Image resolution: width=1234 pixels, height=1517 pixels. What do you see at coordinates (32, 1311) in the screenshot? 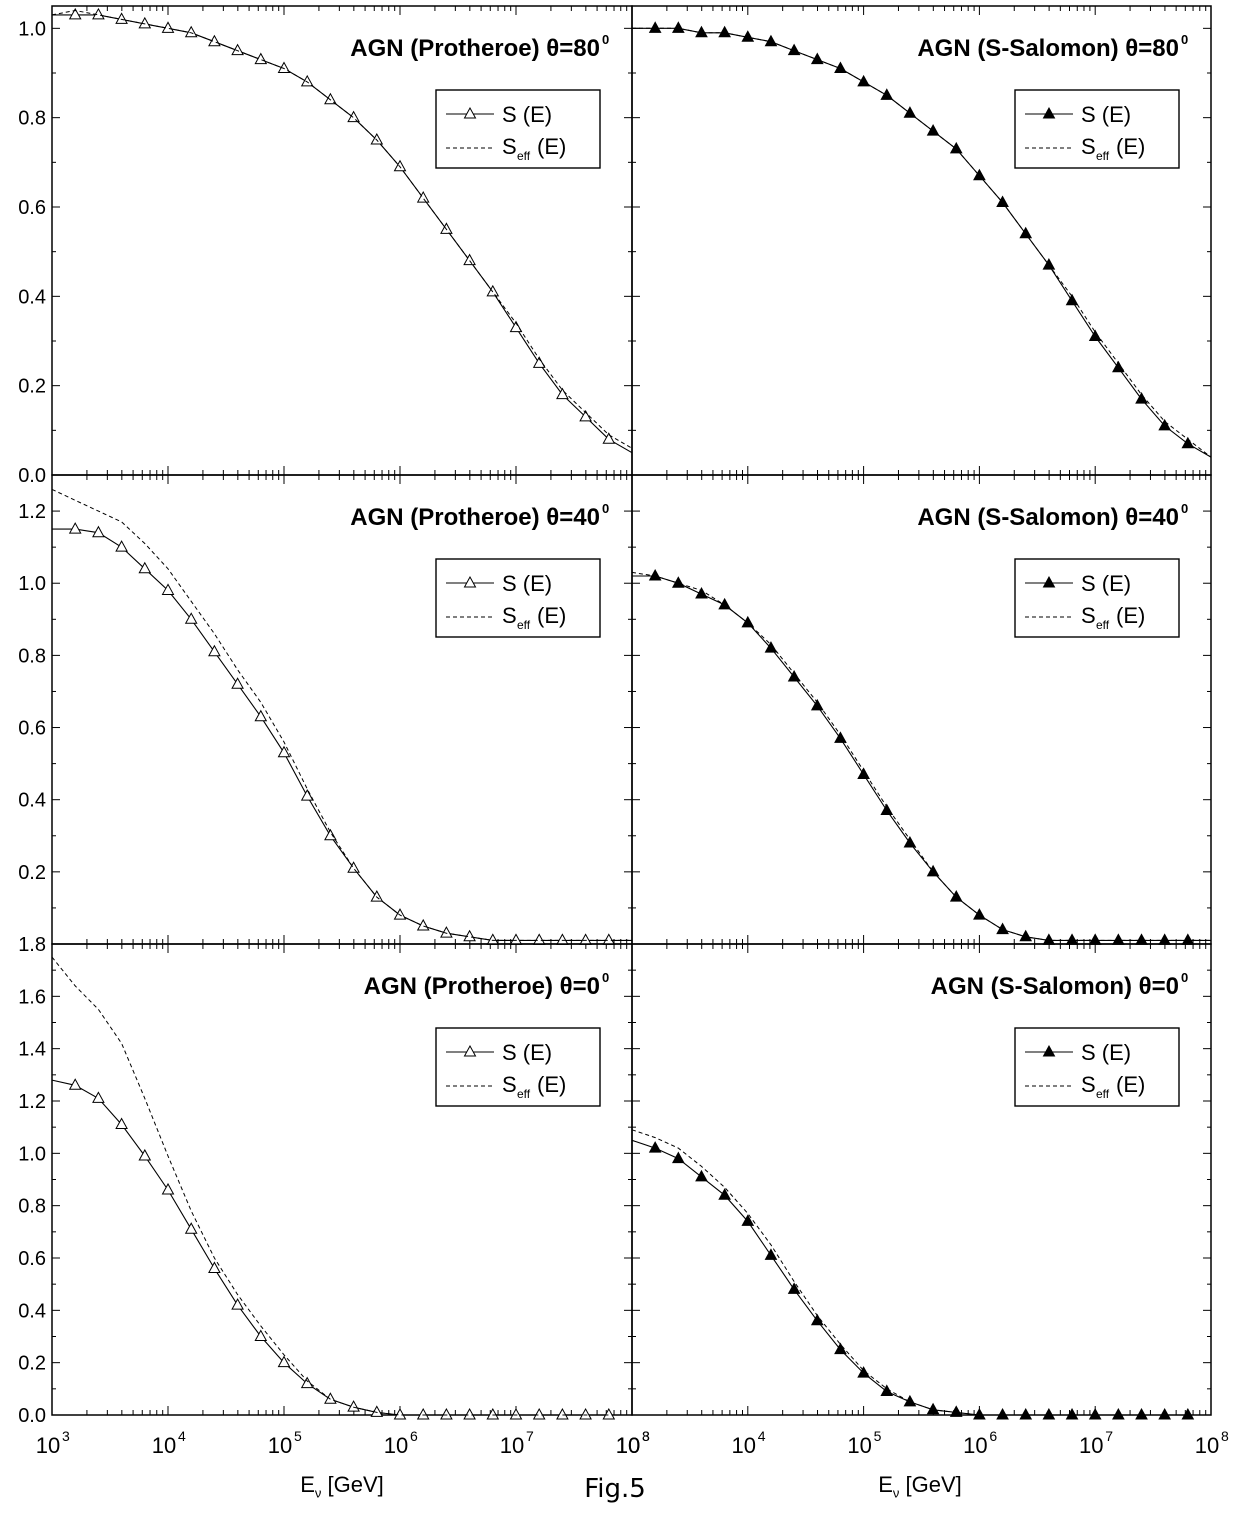
I see `y-tick-label: 0.4` at bounding box center [32, 1311].